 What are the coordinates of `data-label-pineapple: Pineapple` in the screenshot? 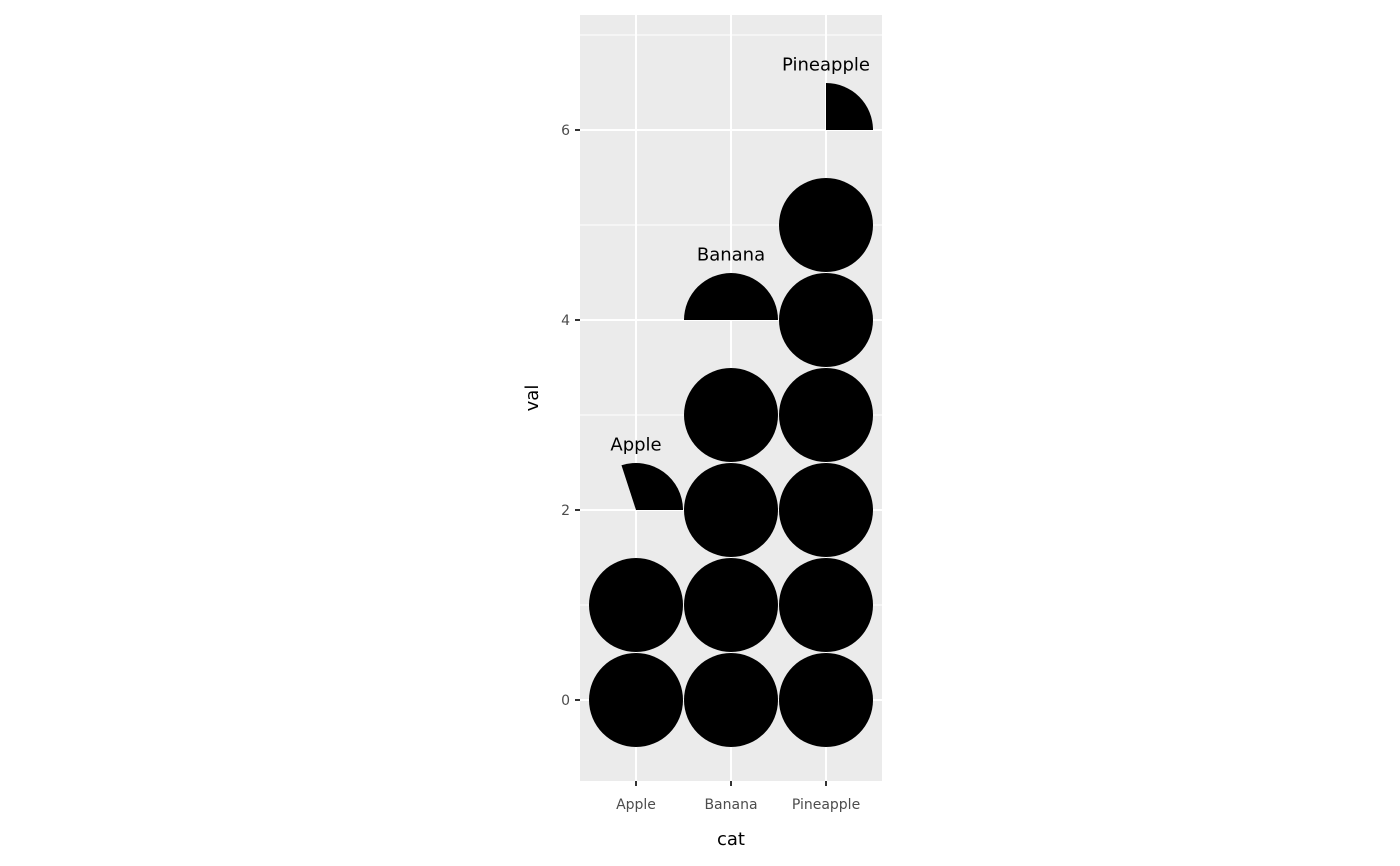 It's located at (826, 65).